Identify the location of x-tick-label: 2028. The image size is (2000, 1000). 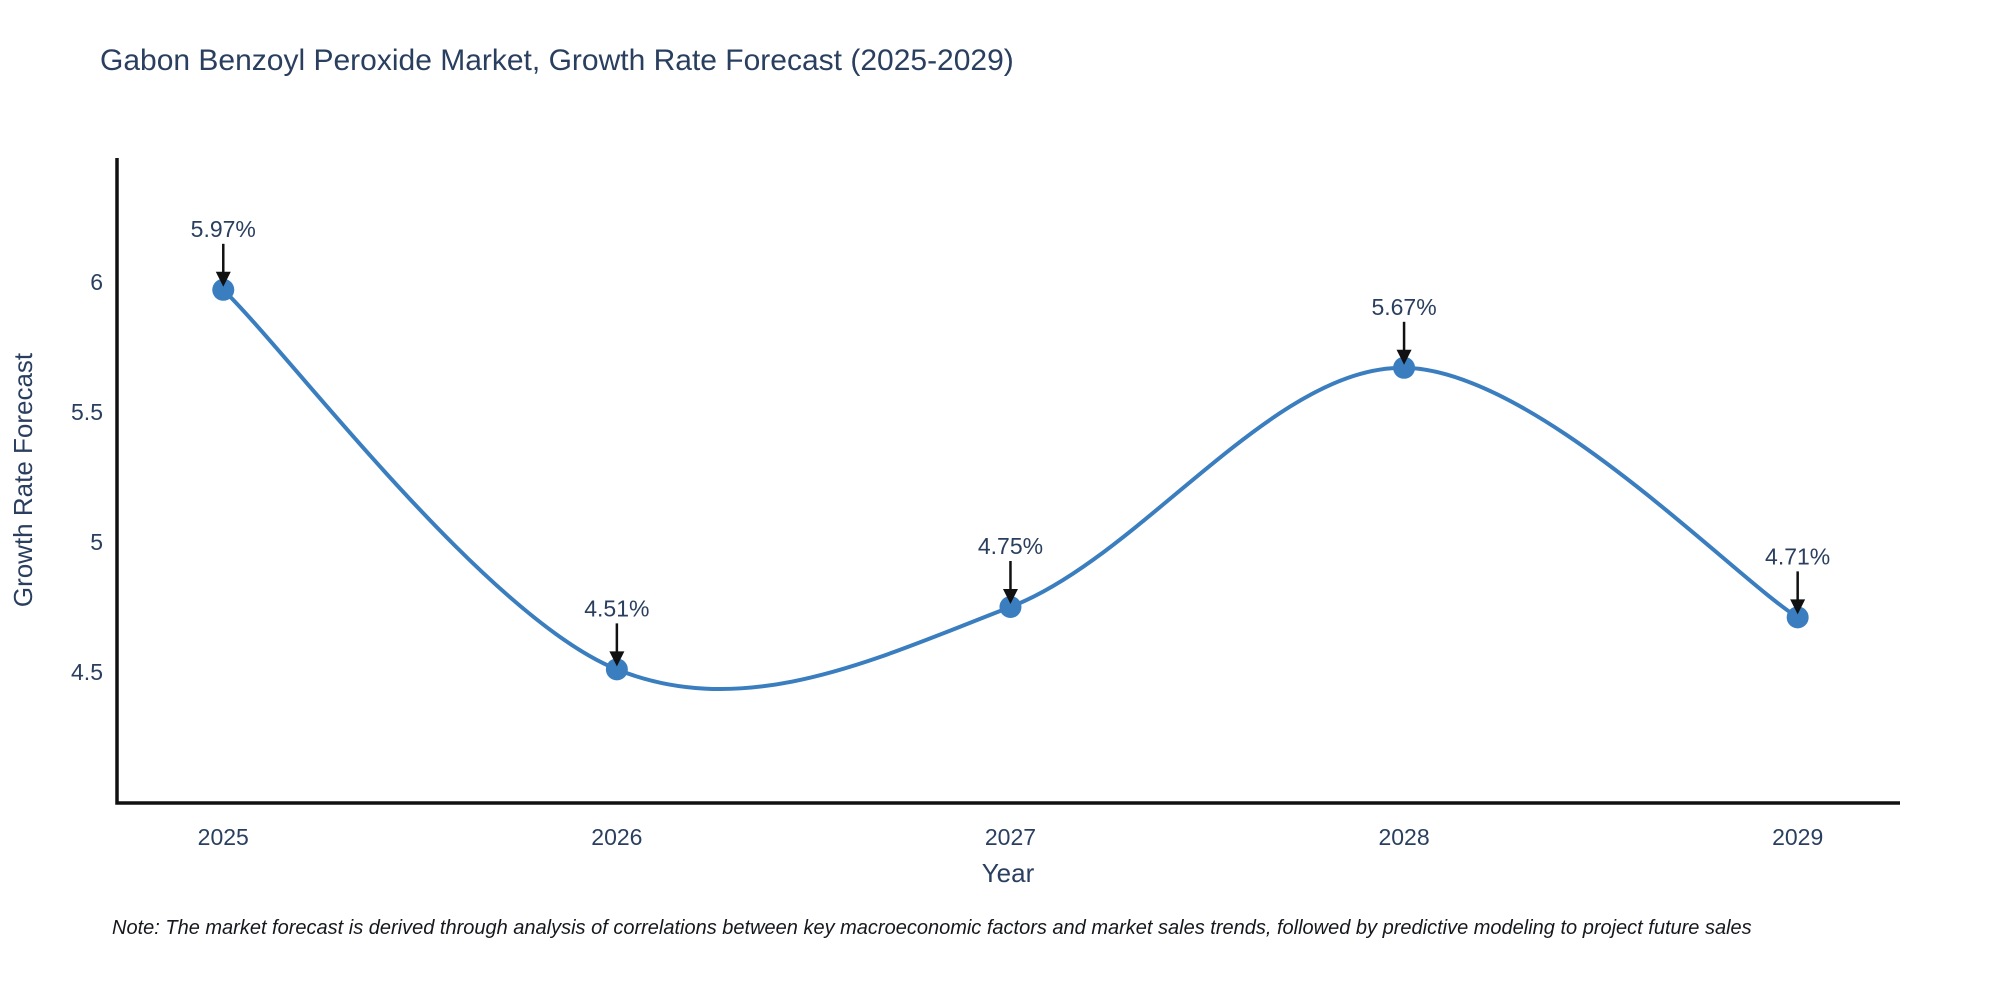
(1403, 837).